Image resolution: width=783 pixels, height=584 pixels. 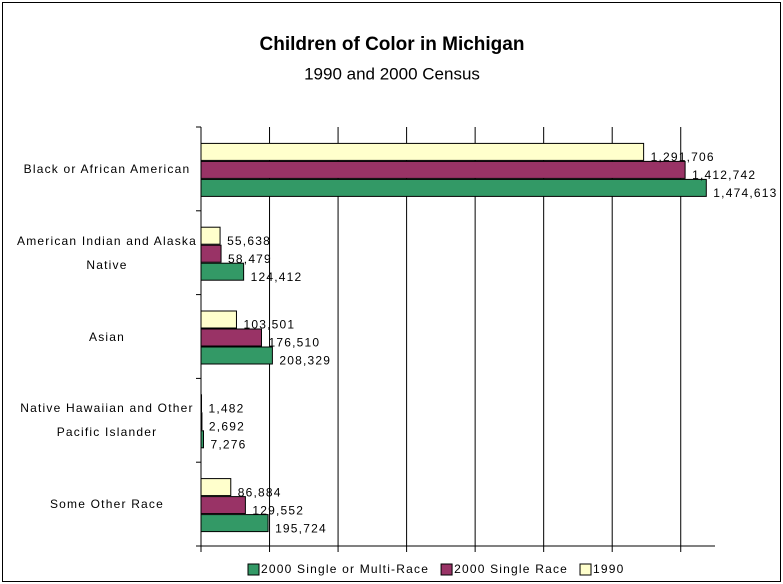 What do you see at coordinates (294, 343) in the screenshot?
I see `data-label: 176,510` at bounding box center [294, 343].